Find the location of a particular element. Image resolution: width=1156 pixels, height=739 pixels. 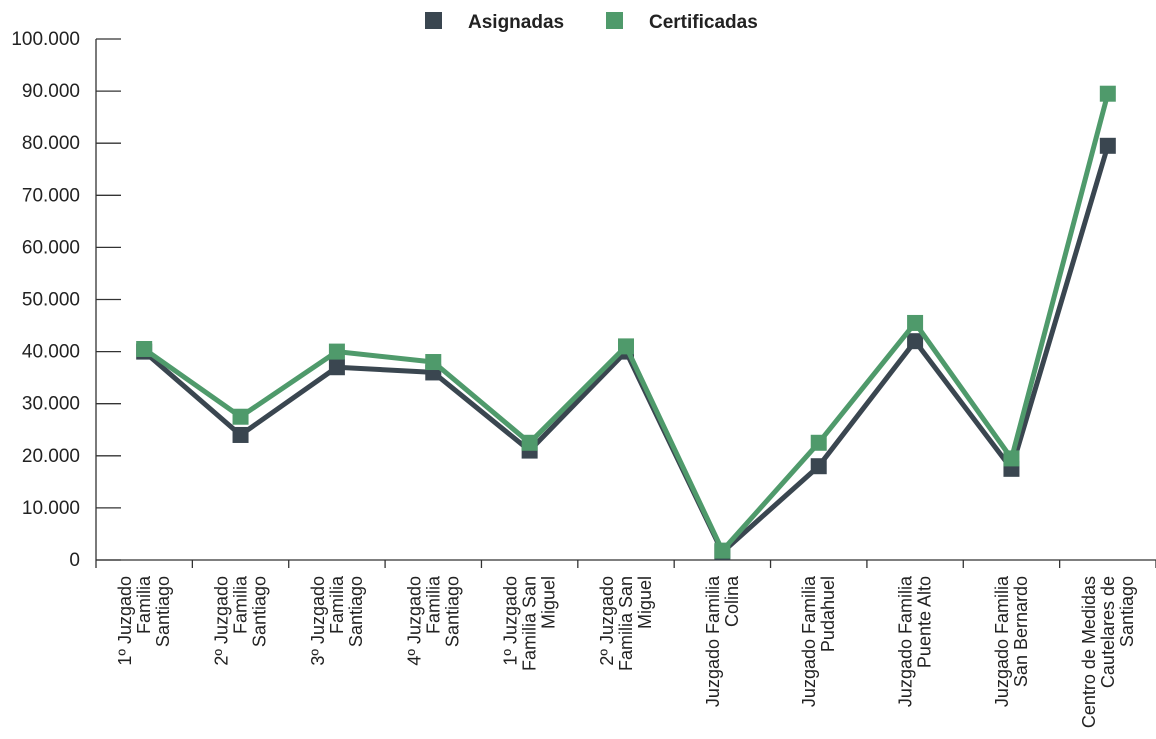

x-tick-label: 1º JuzgadoFamilia SanMiguel is located at coordinates (530, 623).